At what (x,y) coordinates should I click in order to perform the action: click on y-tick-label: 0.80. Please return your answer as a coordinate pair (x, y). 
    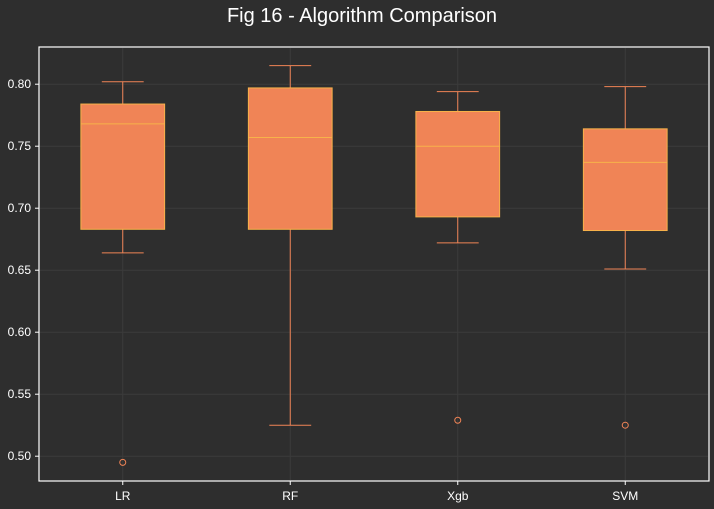
    Looking at the image, I should click on (20, 84).